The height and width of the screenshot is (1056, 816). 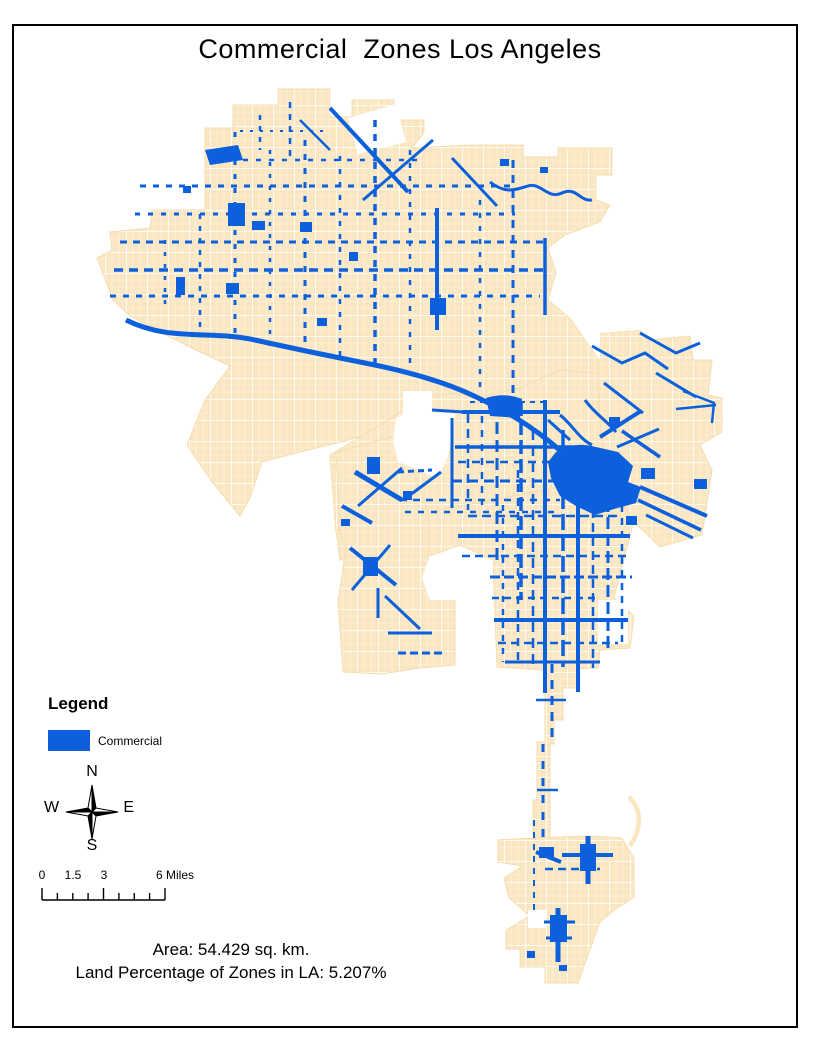 What do you see at coordinates (424, 434) in the screenshot?
I see `beverly-hills-hole` at bounding box center [424, 434].